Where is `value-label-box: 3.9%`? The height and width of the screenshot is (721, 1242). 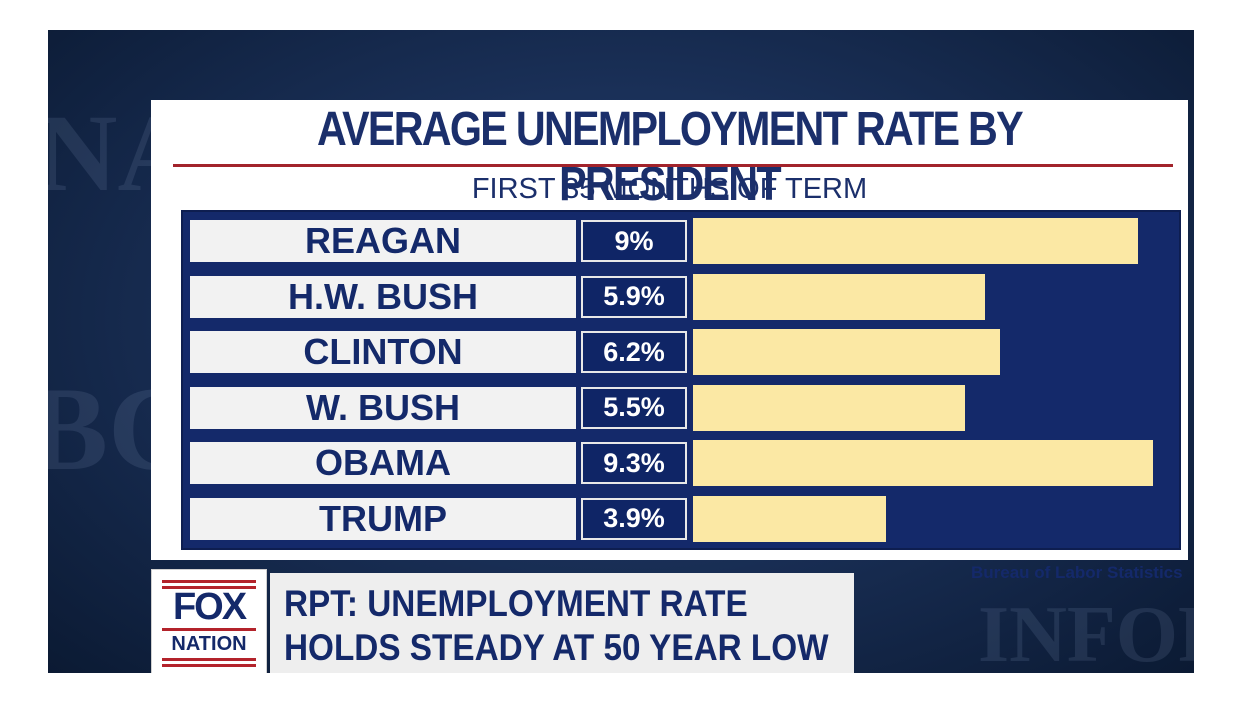
value-label-box: 3.9% is located at coordinates (634, 518).